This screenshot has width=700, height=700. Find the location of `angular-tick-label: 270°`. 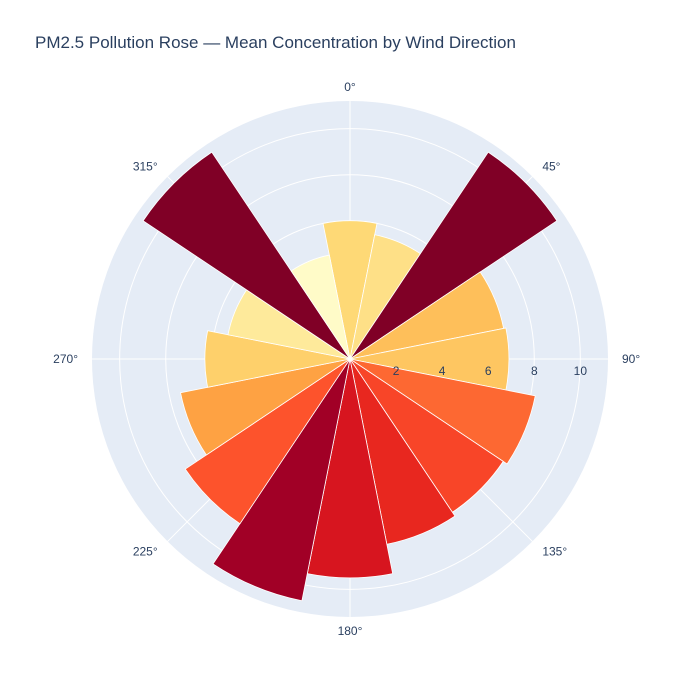

angular-tick-label: 270° is located at coordinates (65, 359).